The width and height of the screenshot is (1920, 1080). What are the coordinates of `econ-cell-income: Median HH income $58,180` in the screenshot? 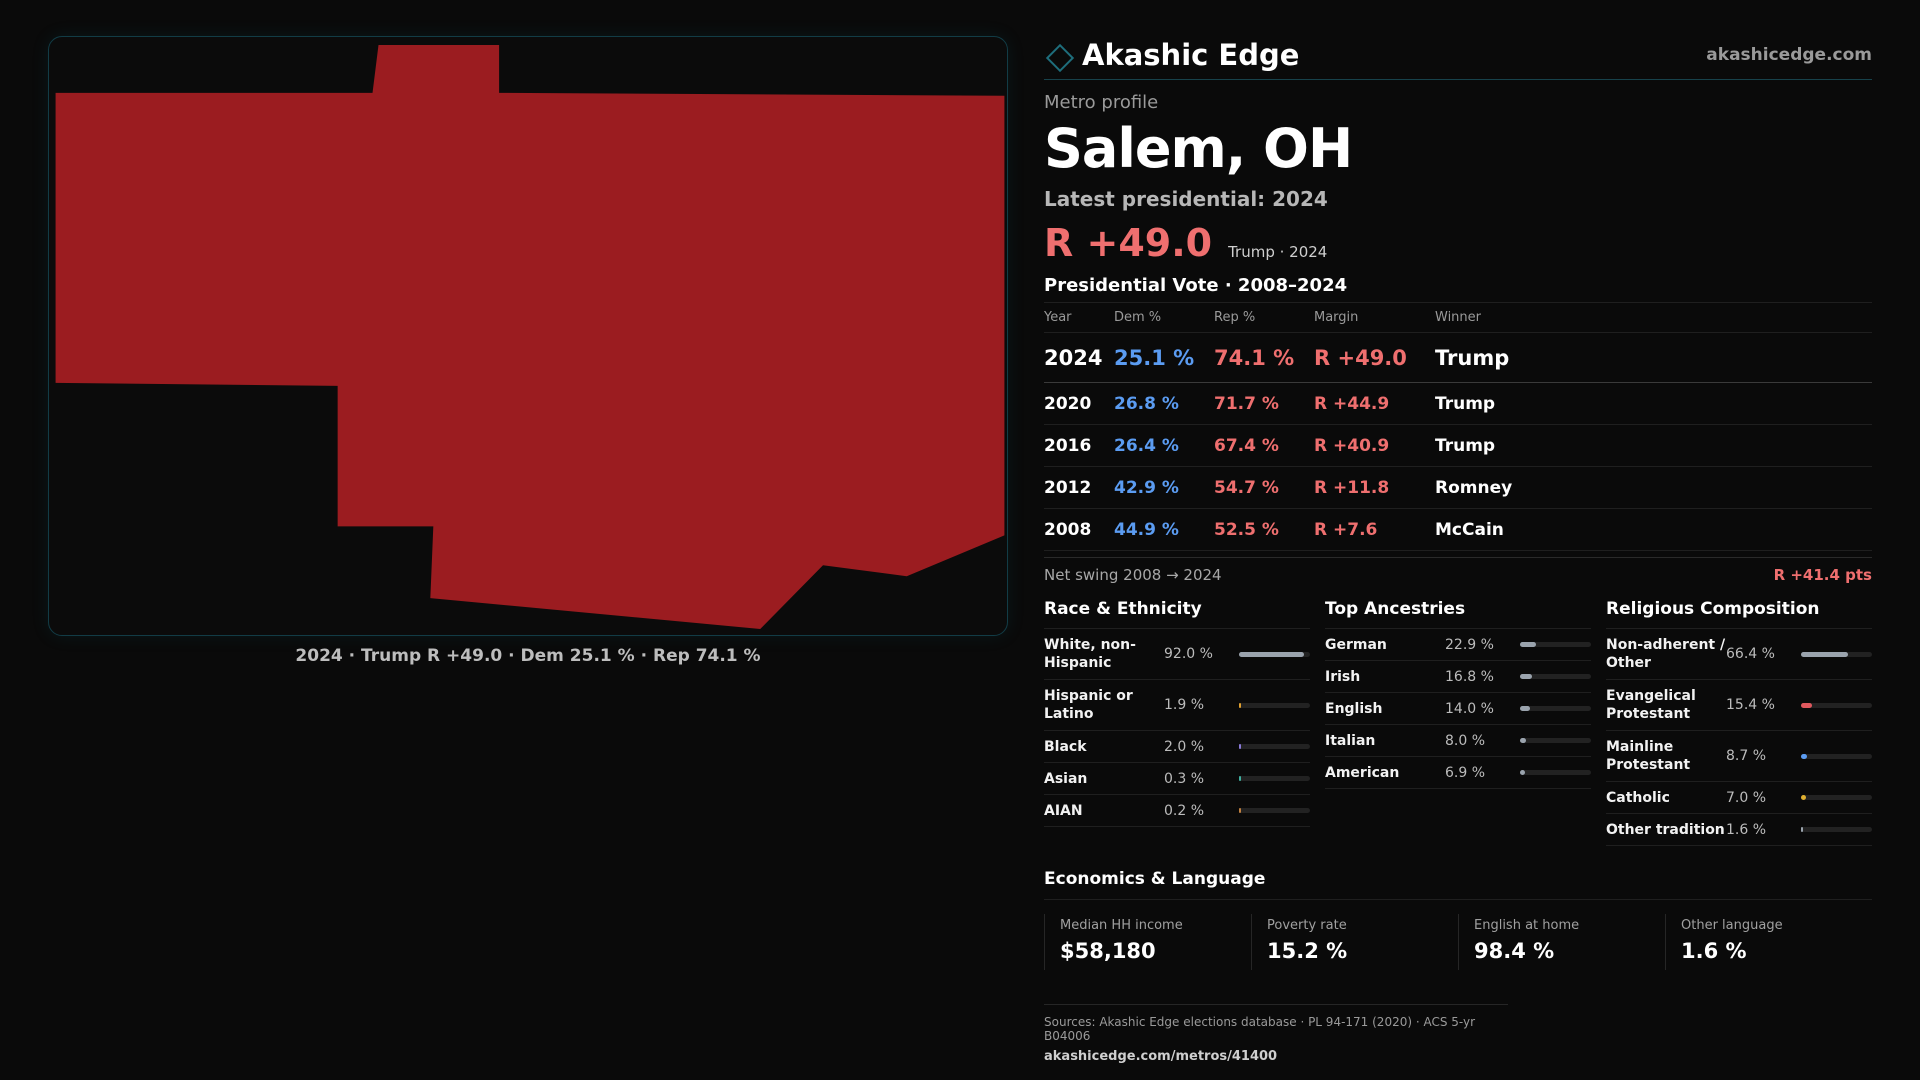 It's located at (1147, 942).